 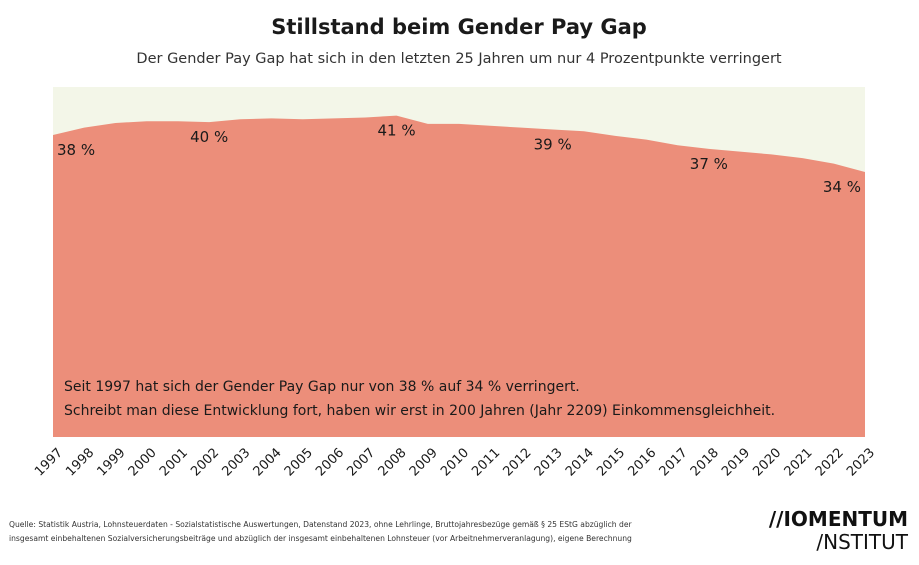 I want to click on chart-title: Stillstand beim Gender Pay Gap, so click(x=459, y=27).